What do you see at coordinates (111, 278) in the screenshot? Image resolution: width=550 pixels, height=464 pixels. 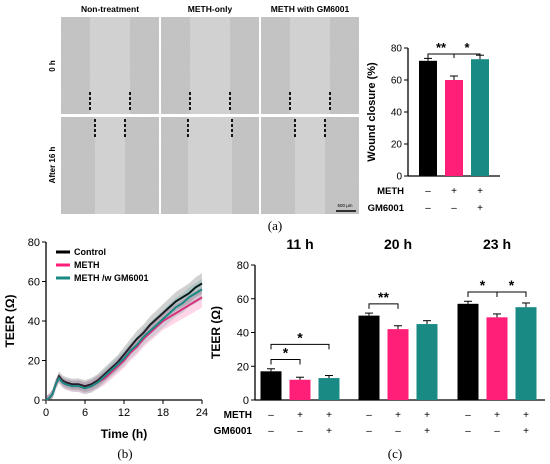 I see `legend-label: METH /w GM6001` at bounding box center [111, 278].